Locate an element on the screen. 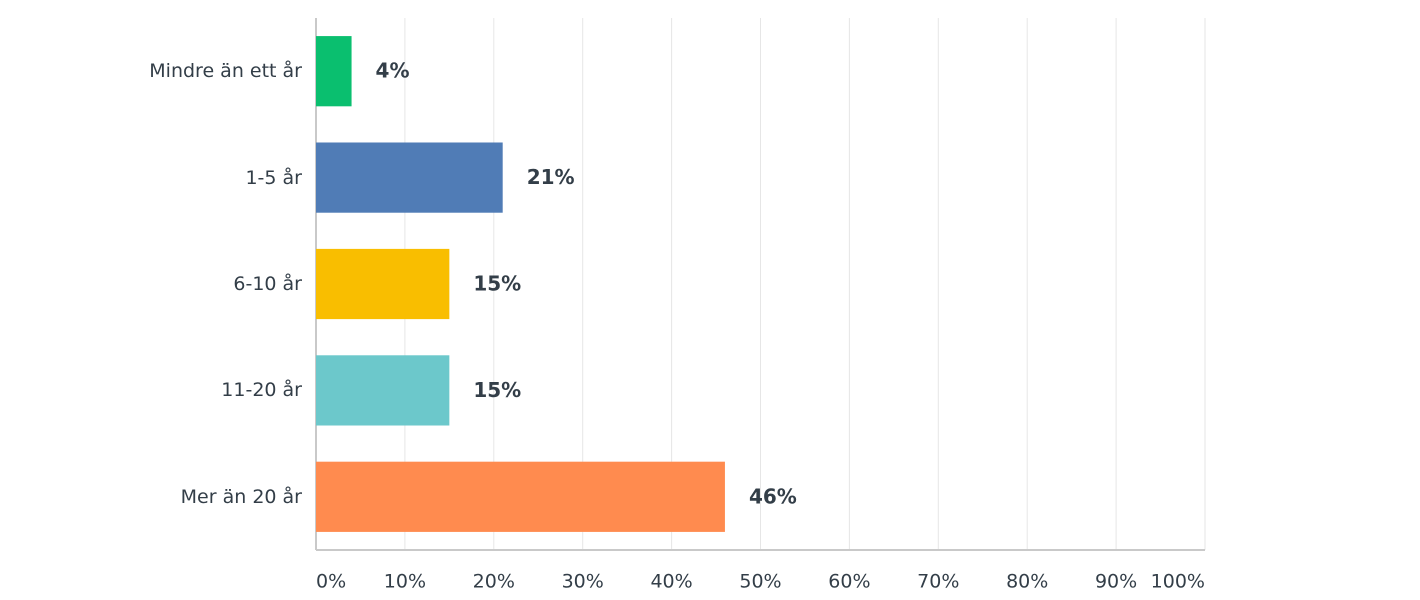 The height and width of the screenshot is (600, 1420). x-tick-label: 30% is located at coordinates (583, 582).